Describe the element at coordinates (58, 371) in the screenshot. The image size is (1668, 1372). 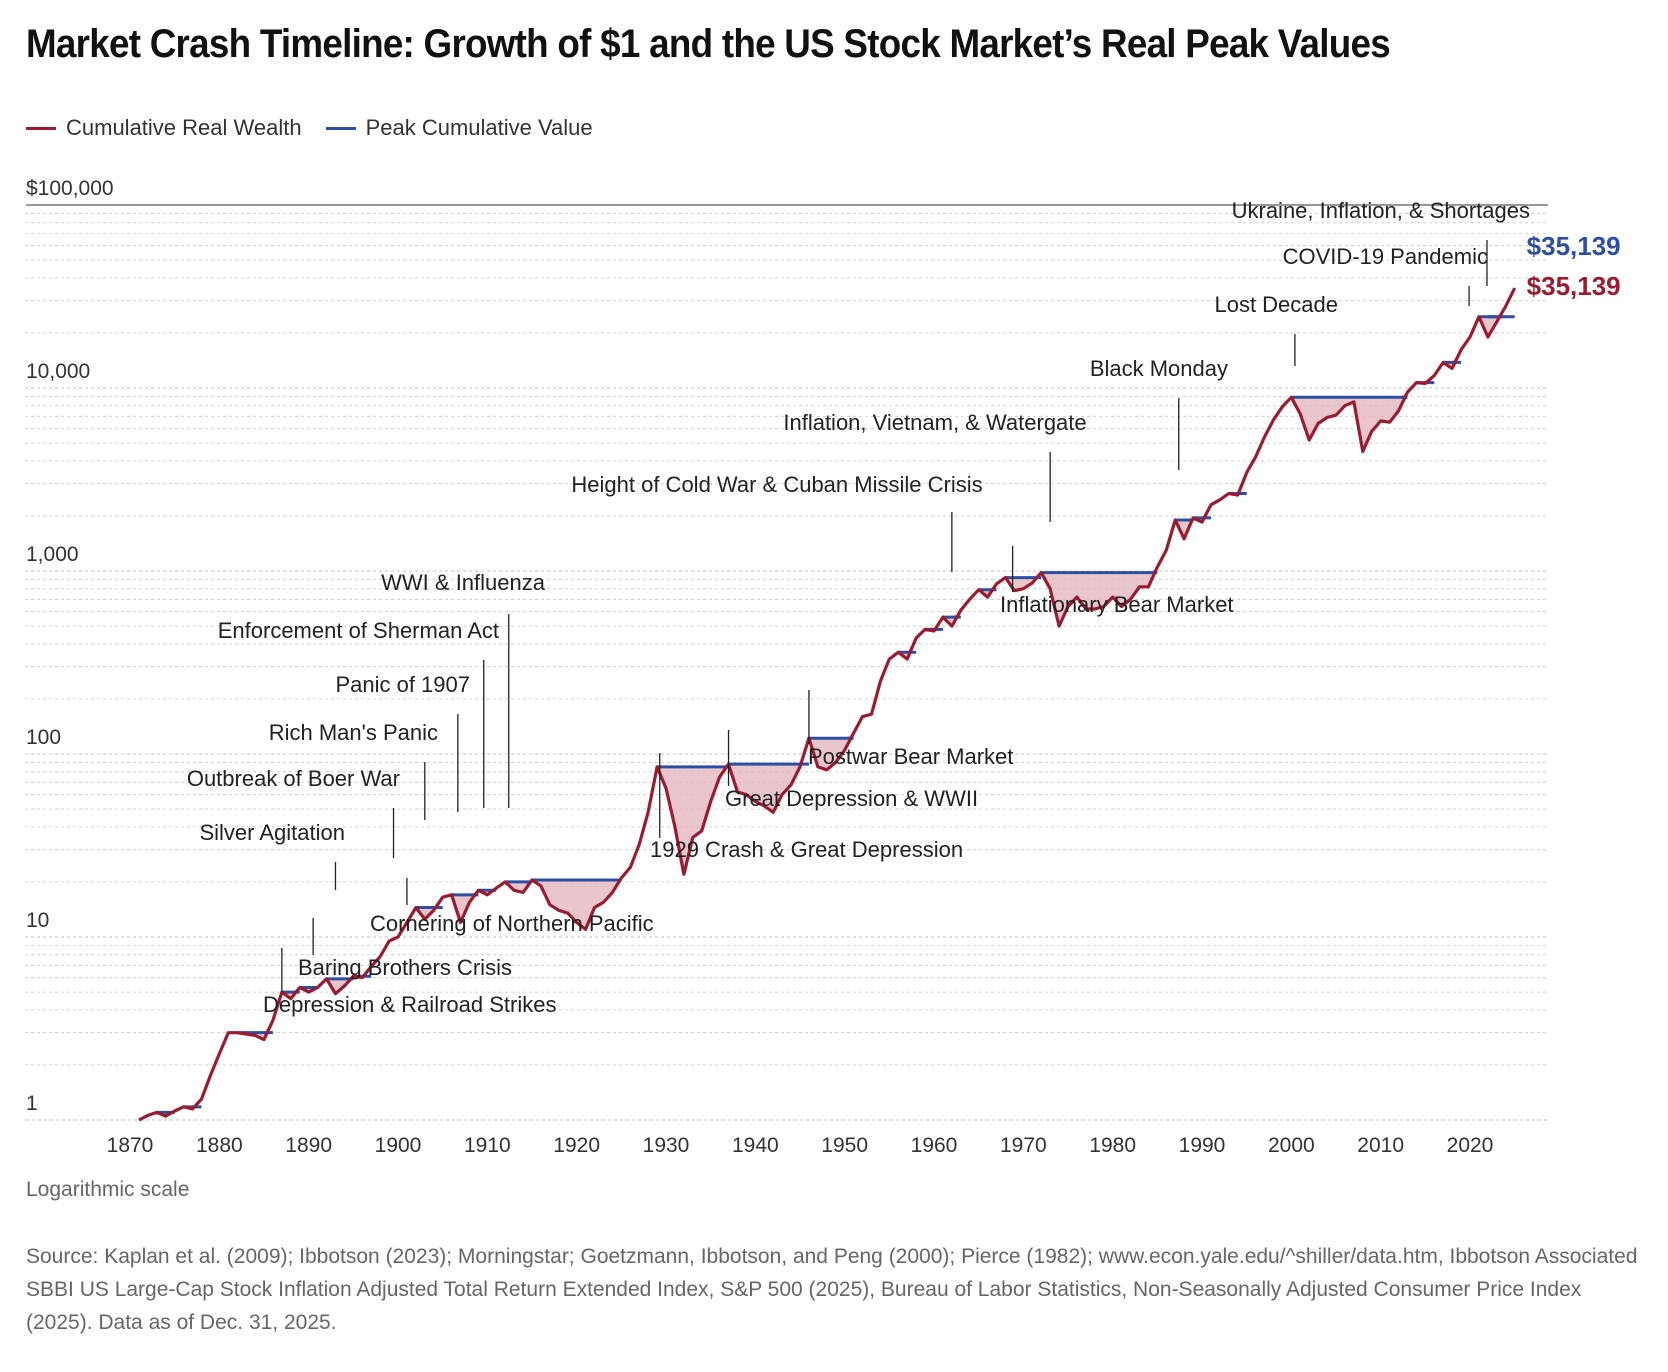
I see `y-tick-label: 10,000` at that location.